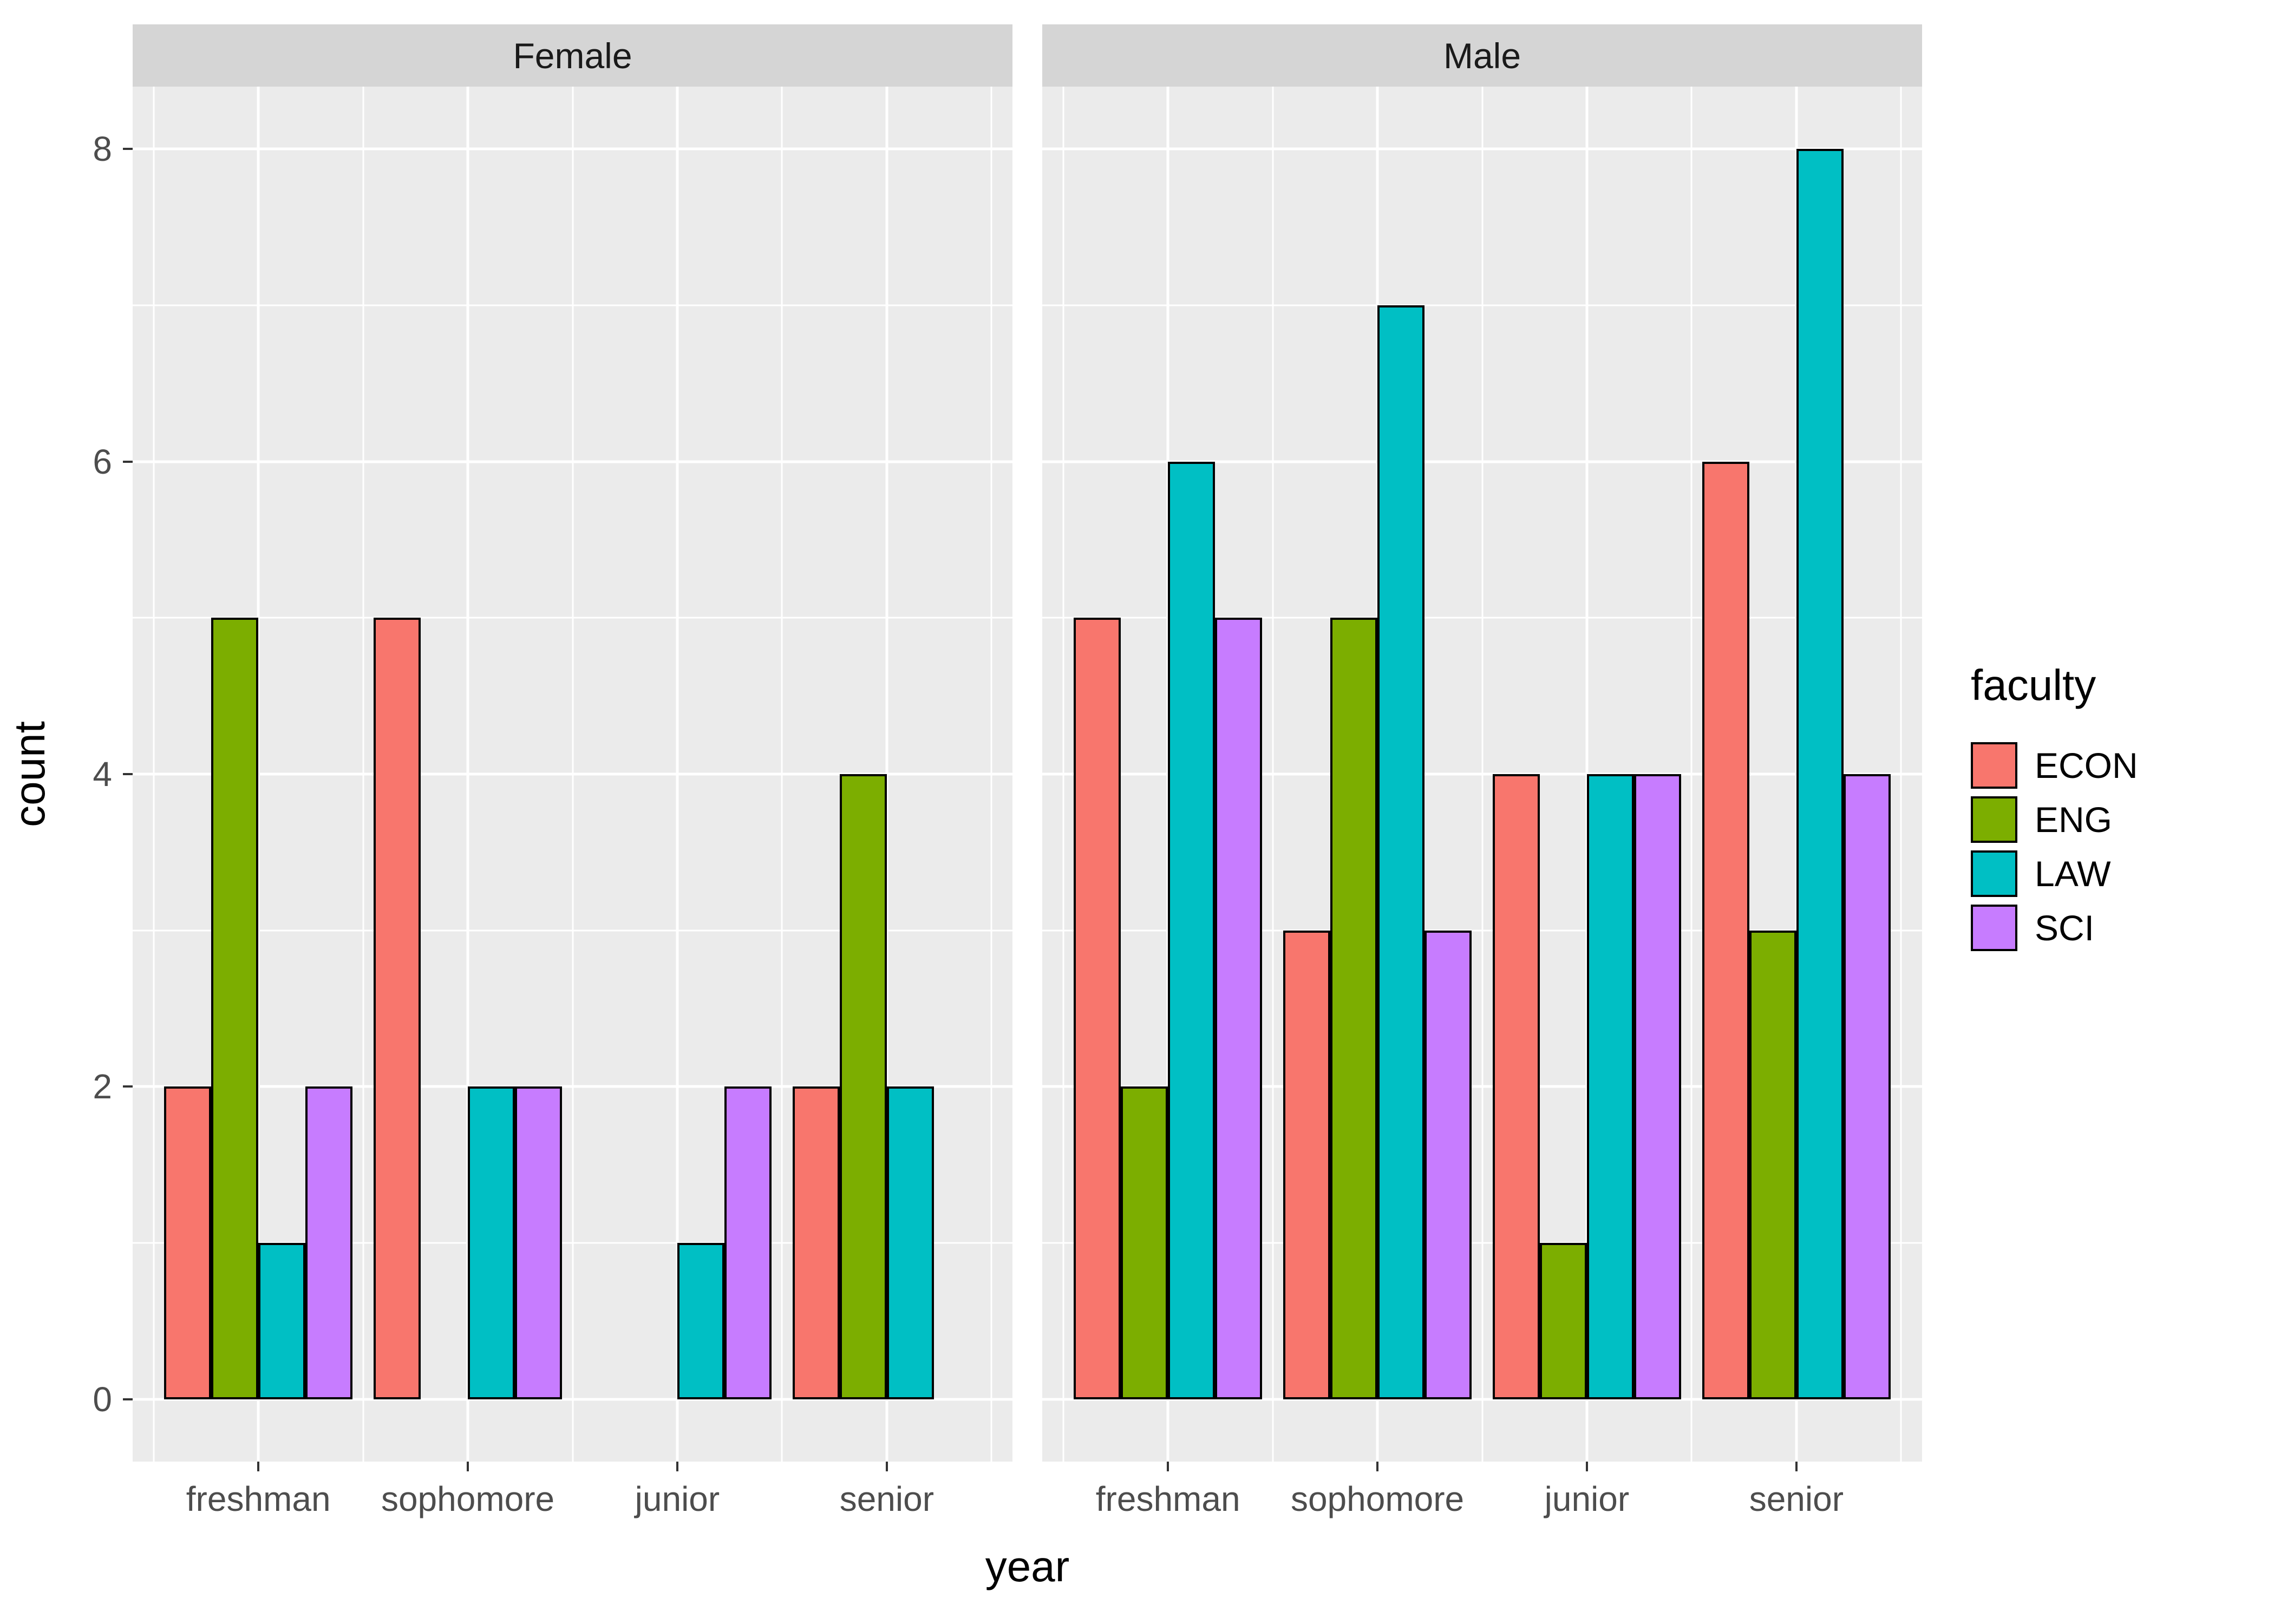 The image size is (2274, 1624). What do you see at coordinates (863, 1086) in the screenshot?
I see `bar-female-senior-ENG` at bounding box center [863, 1086].